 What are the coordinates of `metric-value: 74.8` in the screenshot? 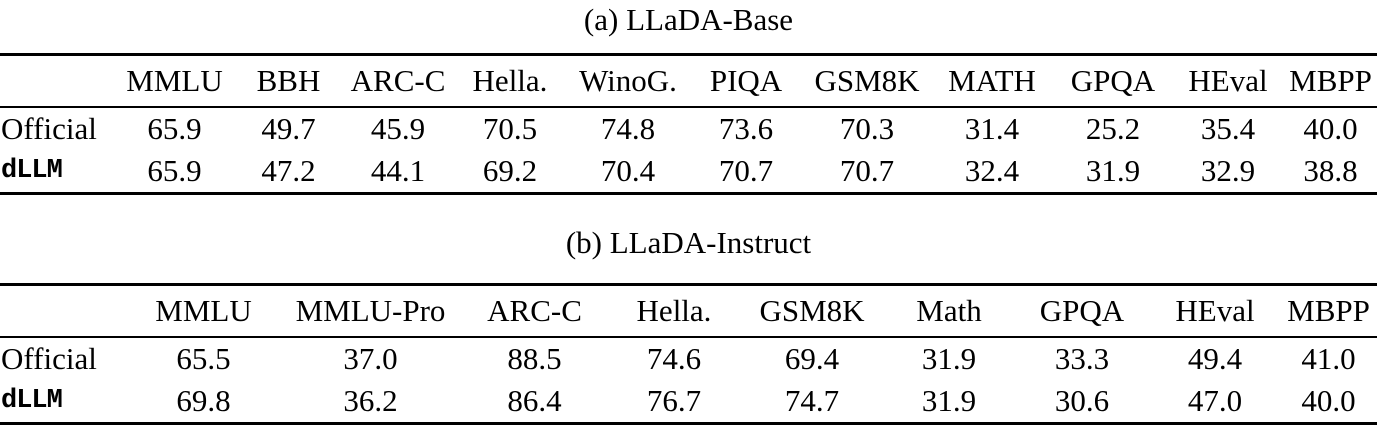 It's located at (628, 128).